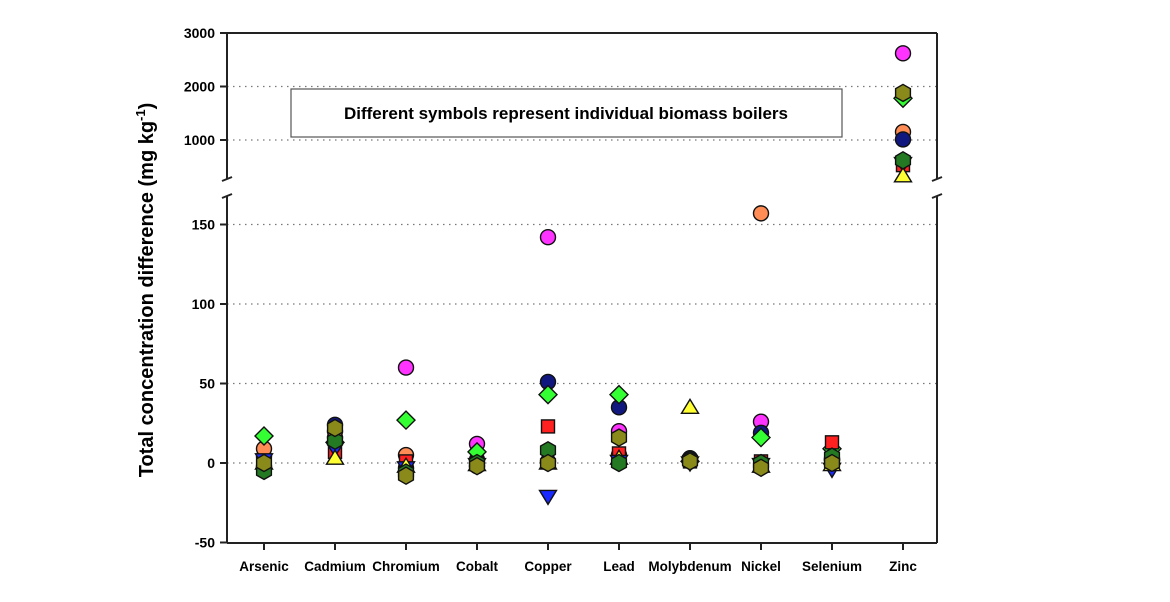 This screenshot has height=602, width=1170. What do you see at coordinates (199, 140) in the screenshot?
I see `y-tick-label: 1000` at bounding box center [199, 140].